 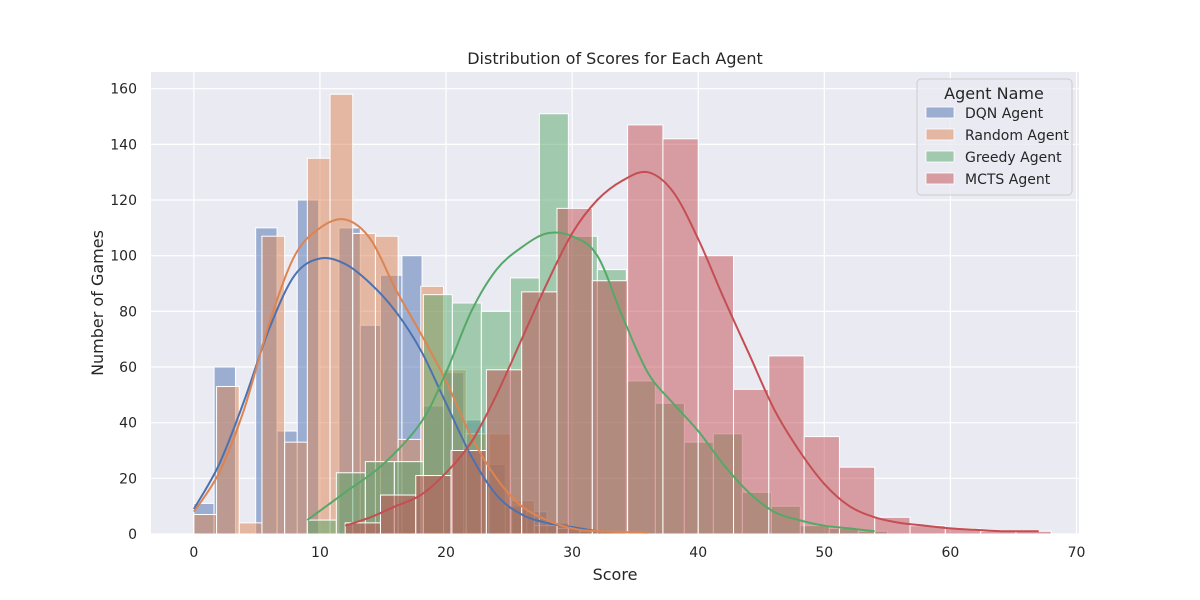 What do you see at coordinates (97, 303) in the screenshot?
I see `y-axis-label: Number of Games` at bounding box center [97, 303].